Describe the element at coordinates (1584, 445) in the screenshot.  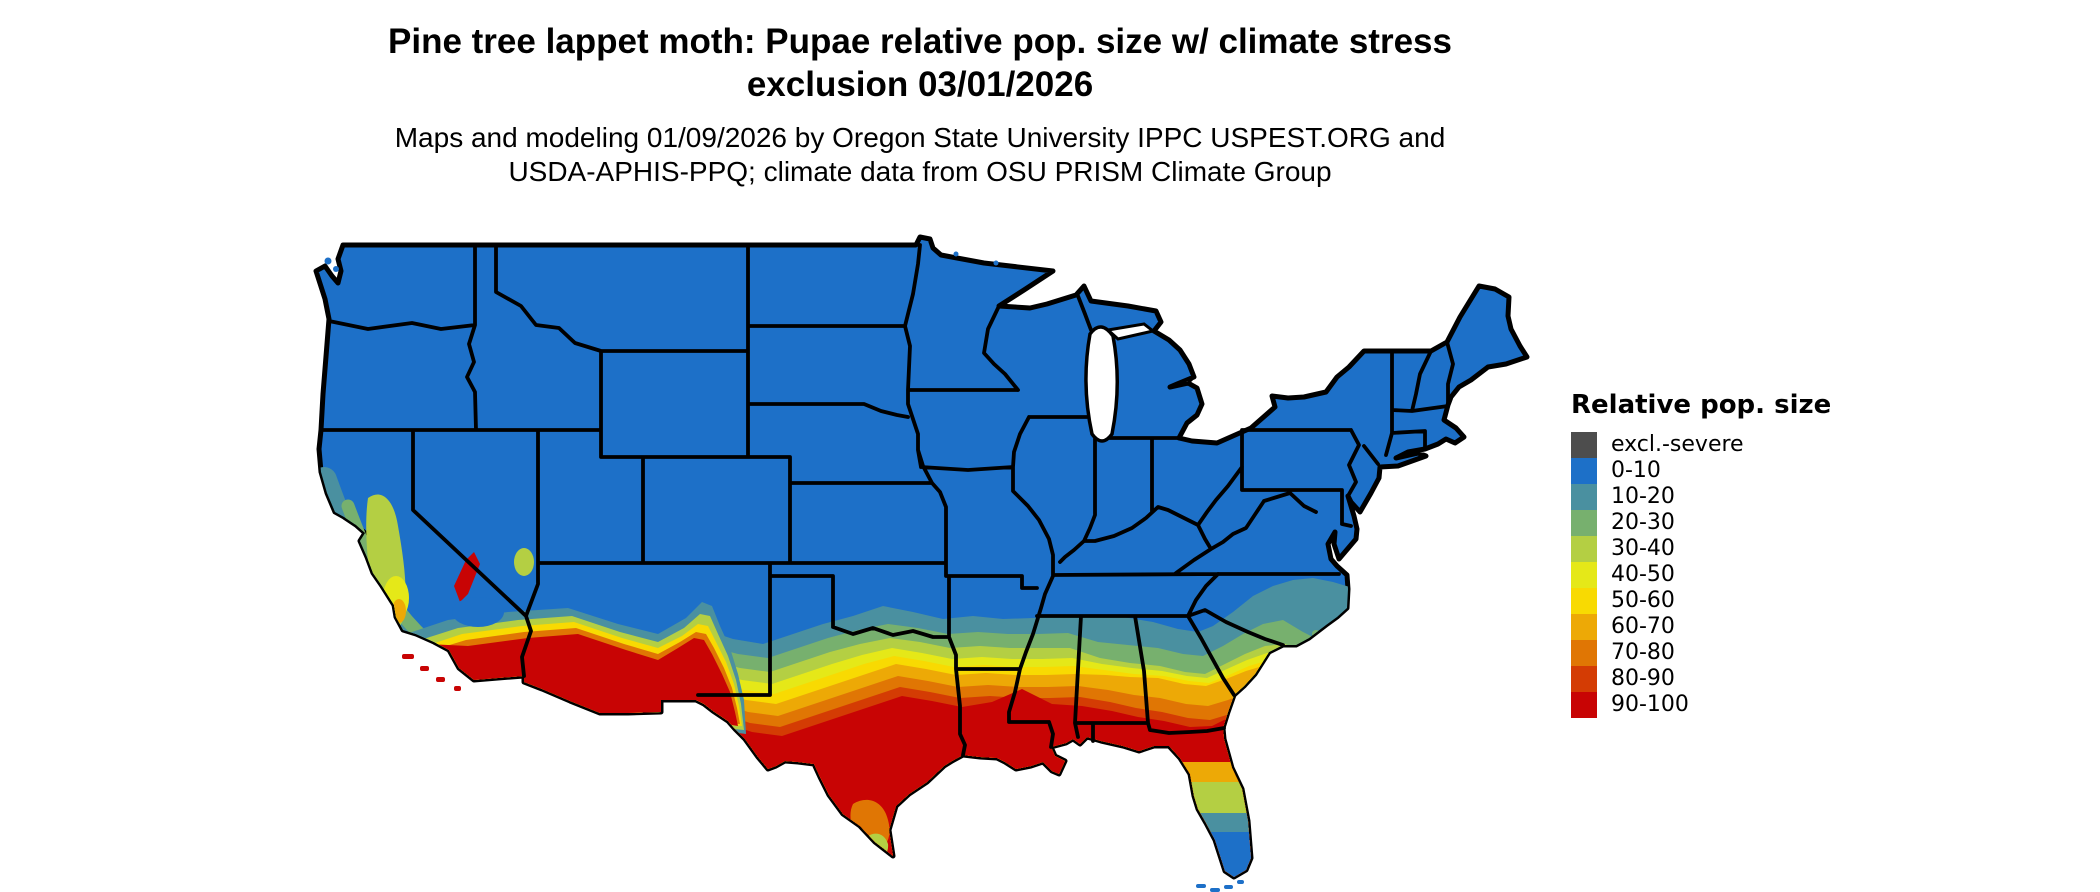
I see `legend-swatch-excl-severe` at that location.